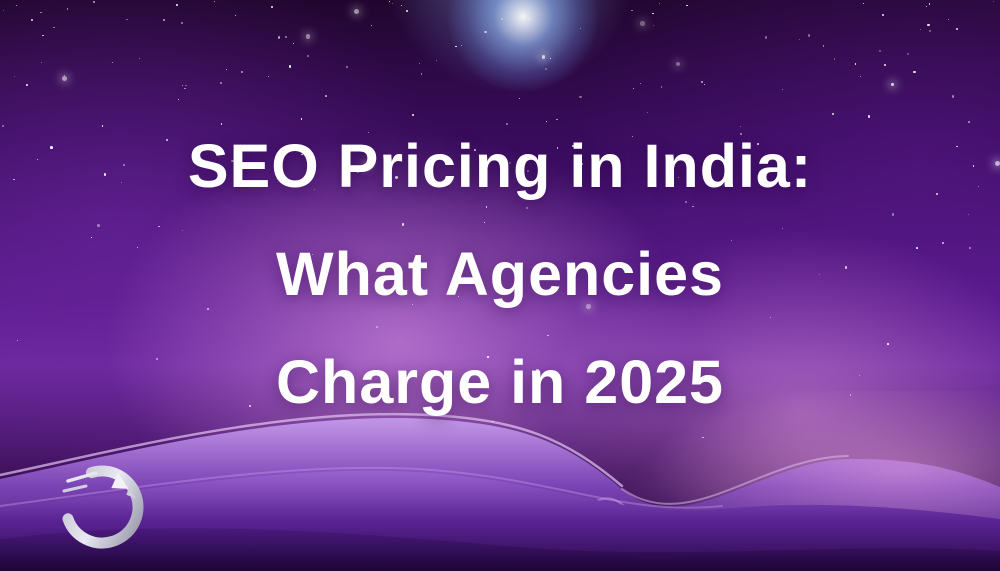 The height and width of the screenshot is (571, 1000). Describe the element at coordinates (102, 507) in the screenshot. I see `rocket-swoosh-logo-icon` at that location.